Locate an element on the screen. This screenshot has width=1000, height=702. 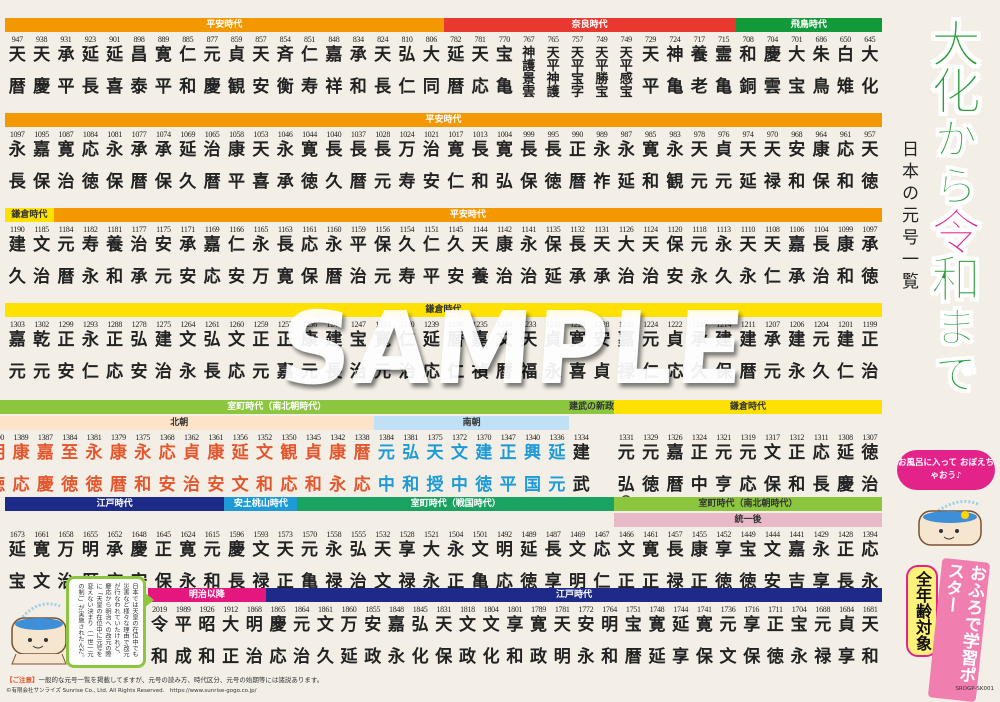
era-start-year: 857 is located at coordinates (261, 39).